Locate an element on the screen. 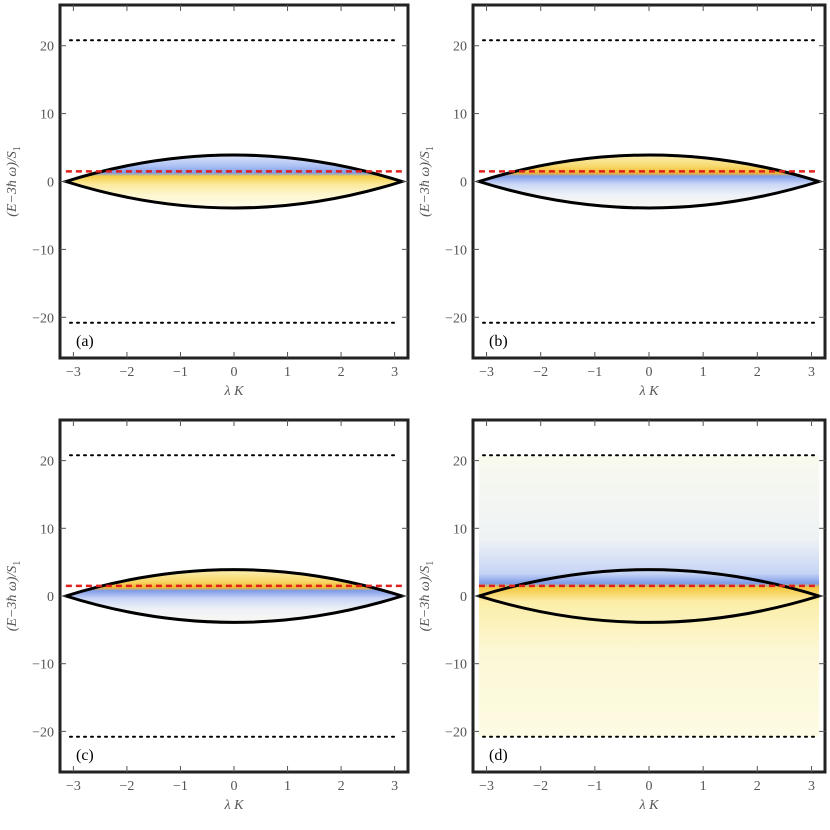  panel-label: (b) is located at coordinates (498, 341).